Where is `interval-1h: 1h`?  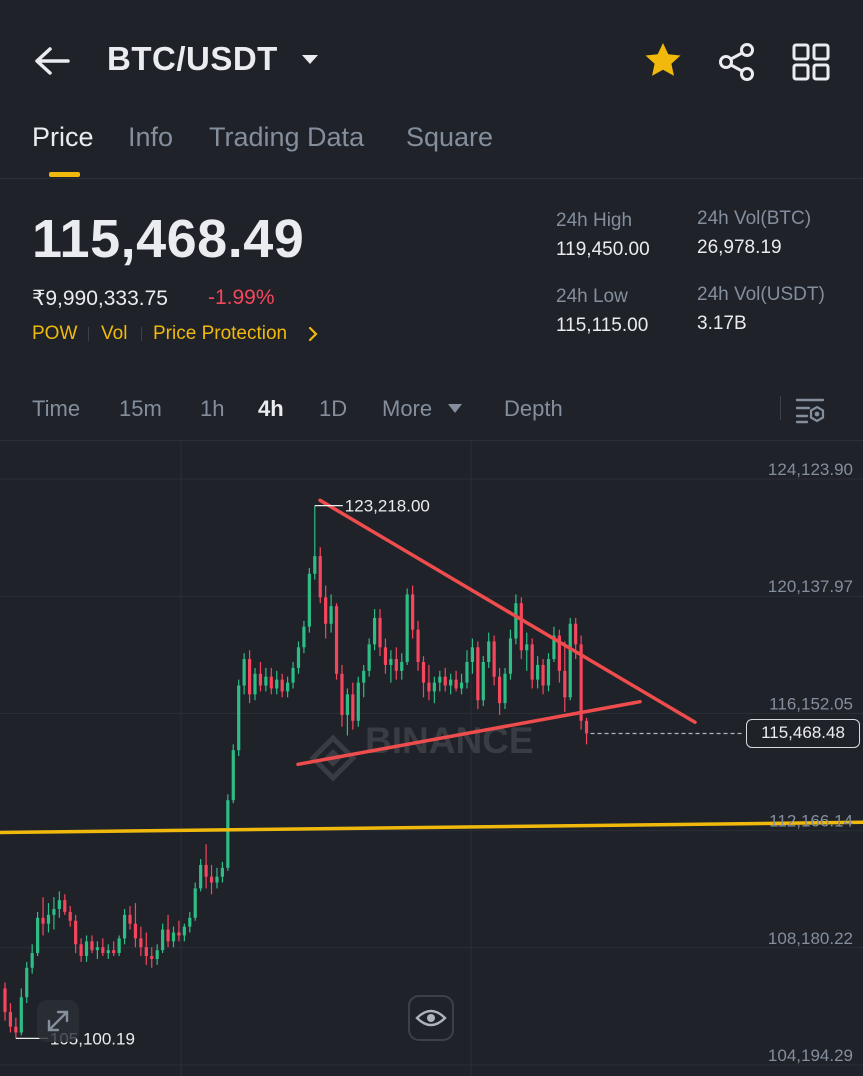 interval-1h: 1h is located at coordinates (212, 408).